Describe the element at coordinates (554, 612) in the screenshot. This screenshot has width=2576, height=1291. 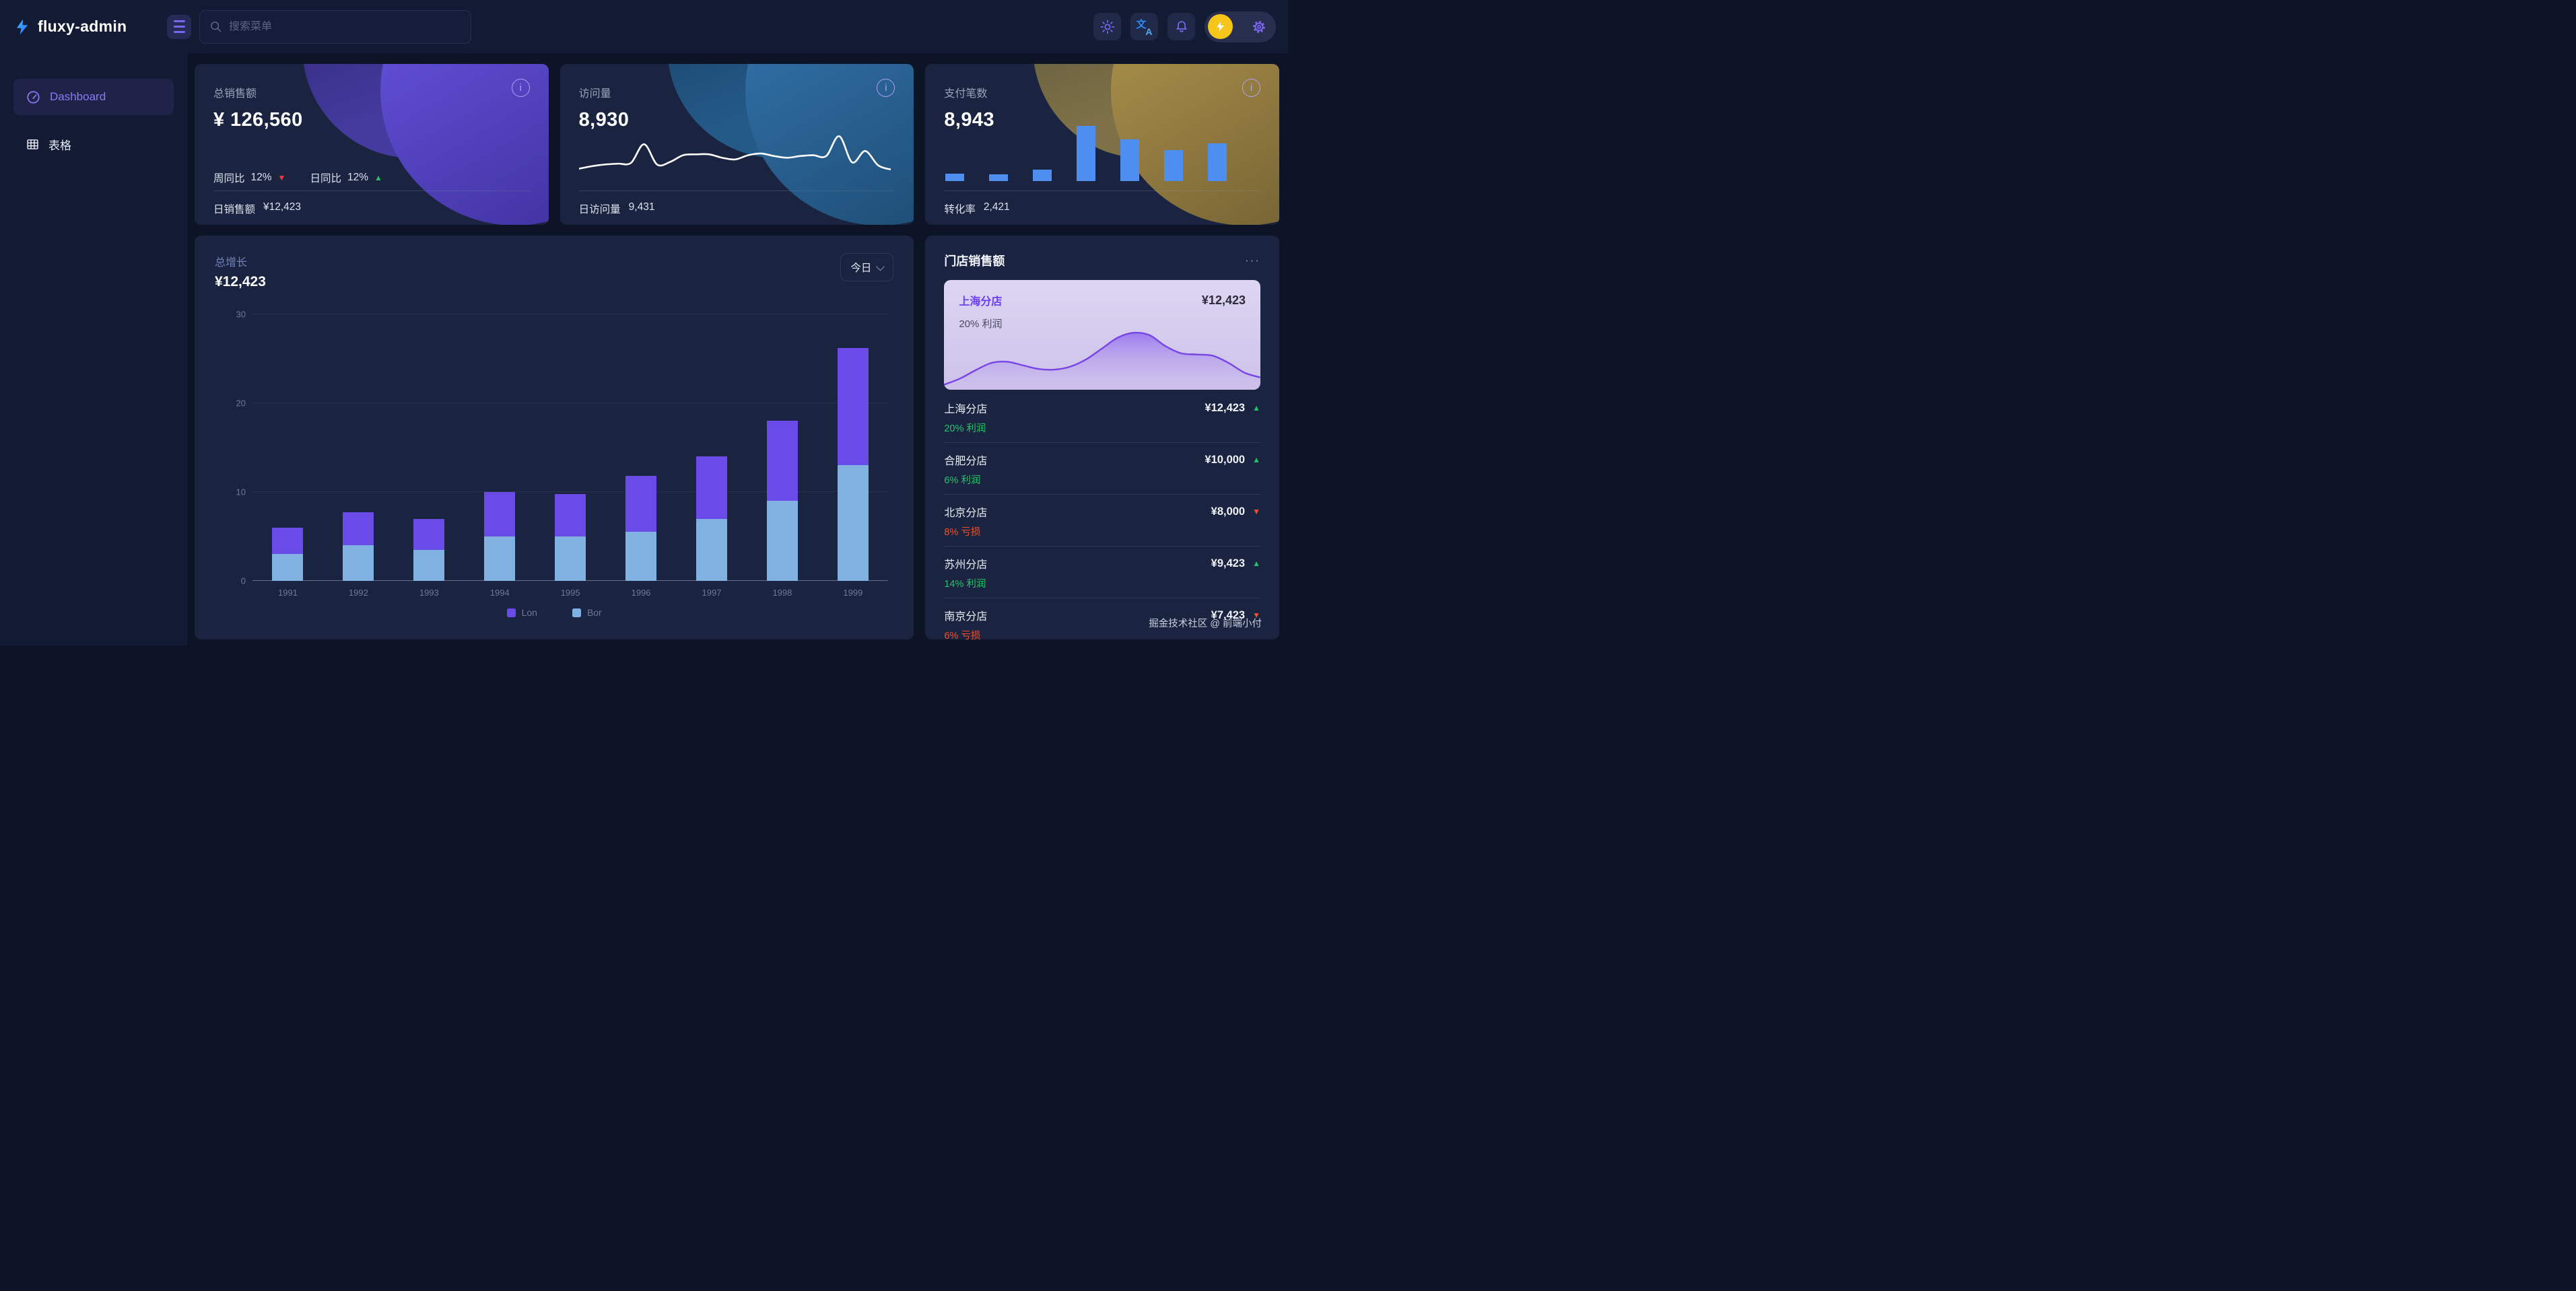
I see `chart-legend: Lon Bor` at that location.